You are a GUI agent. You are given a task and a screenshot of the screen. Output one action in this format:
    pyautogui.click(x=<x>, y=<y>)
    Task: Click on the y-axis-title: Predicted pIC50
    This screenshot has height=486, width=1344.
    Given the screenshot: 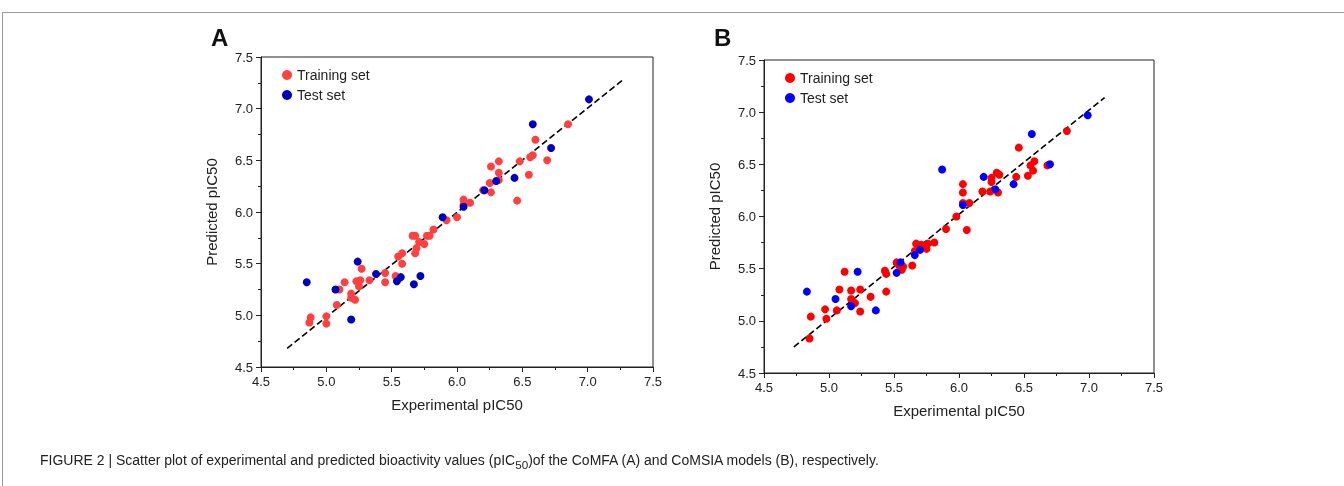 What is the action you would take?
    pyautogui.click(x=714, y=216)
    